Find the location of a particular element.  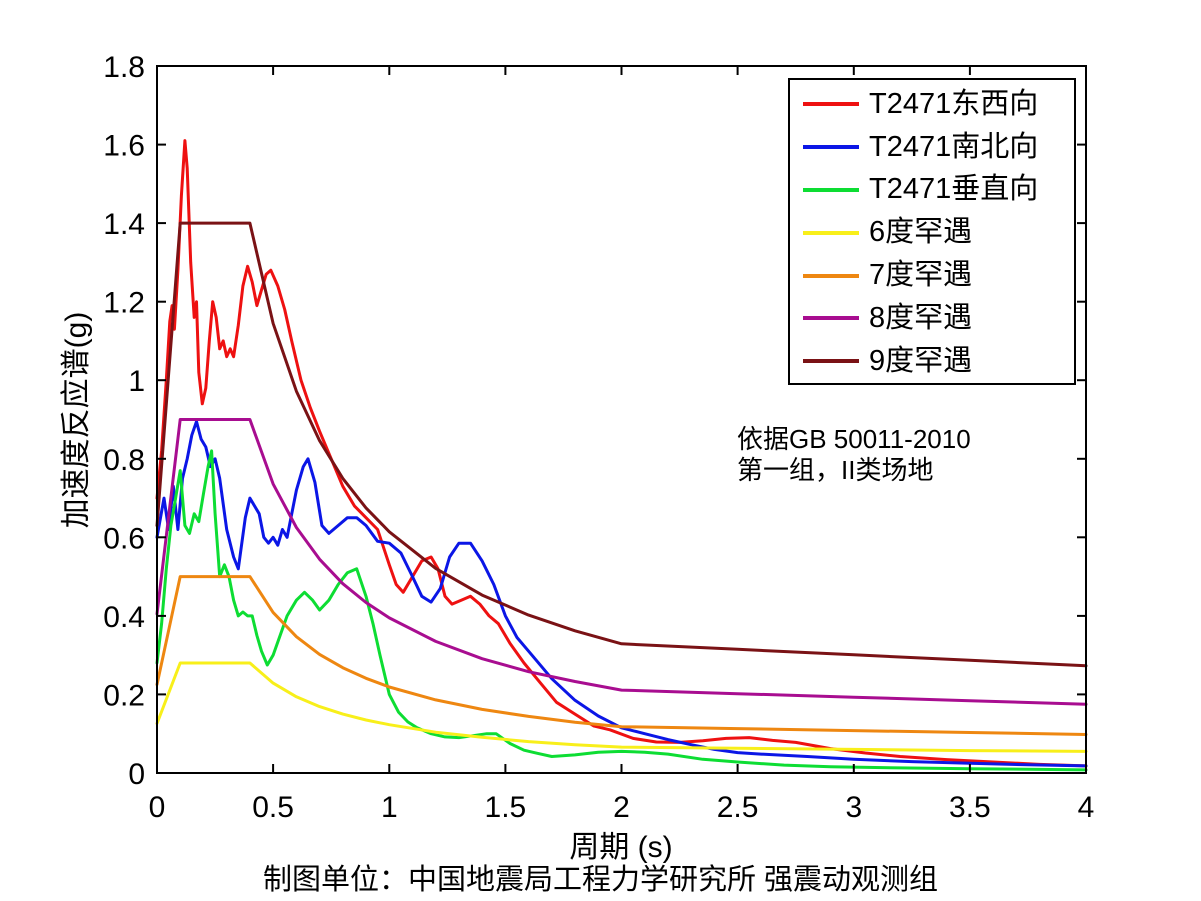

legend-entry-4: 7度罕遇 is located at coordinates (932, 275).